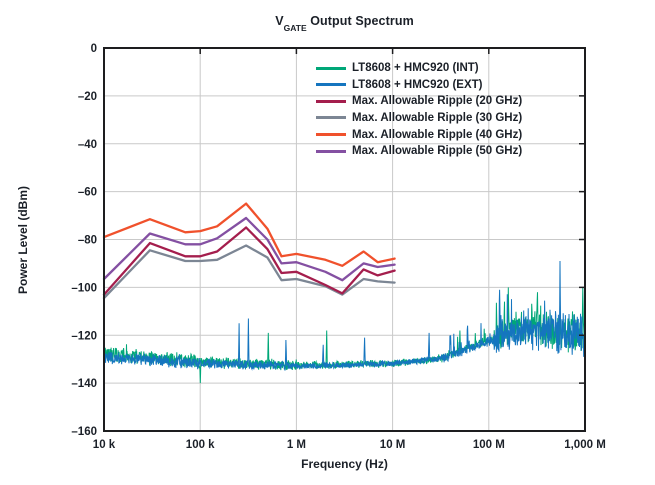 This screenshot has height=485, width=655. What do you see at coordinates (360, 21) in the screenshot?
I see `chart-title-rest: Output Spectrum` at bounding box center [360, 21].